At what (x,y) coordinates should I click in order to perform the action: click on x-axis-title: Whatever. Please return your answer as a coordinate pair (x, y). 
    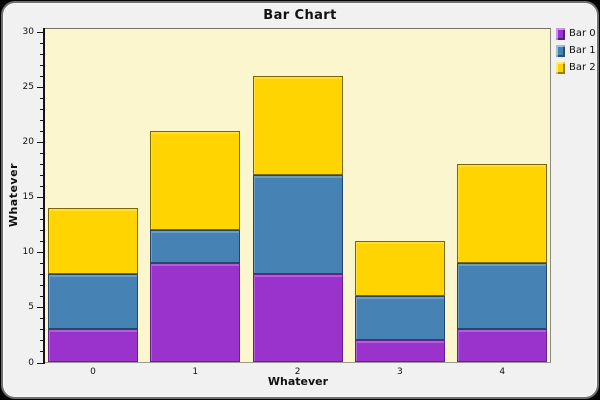
    Looking at the image, I should click on (298, 381).